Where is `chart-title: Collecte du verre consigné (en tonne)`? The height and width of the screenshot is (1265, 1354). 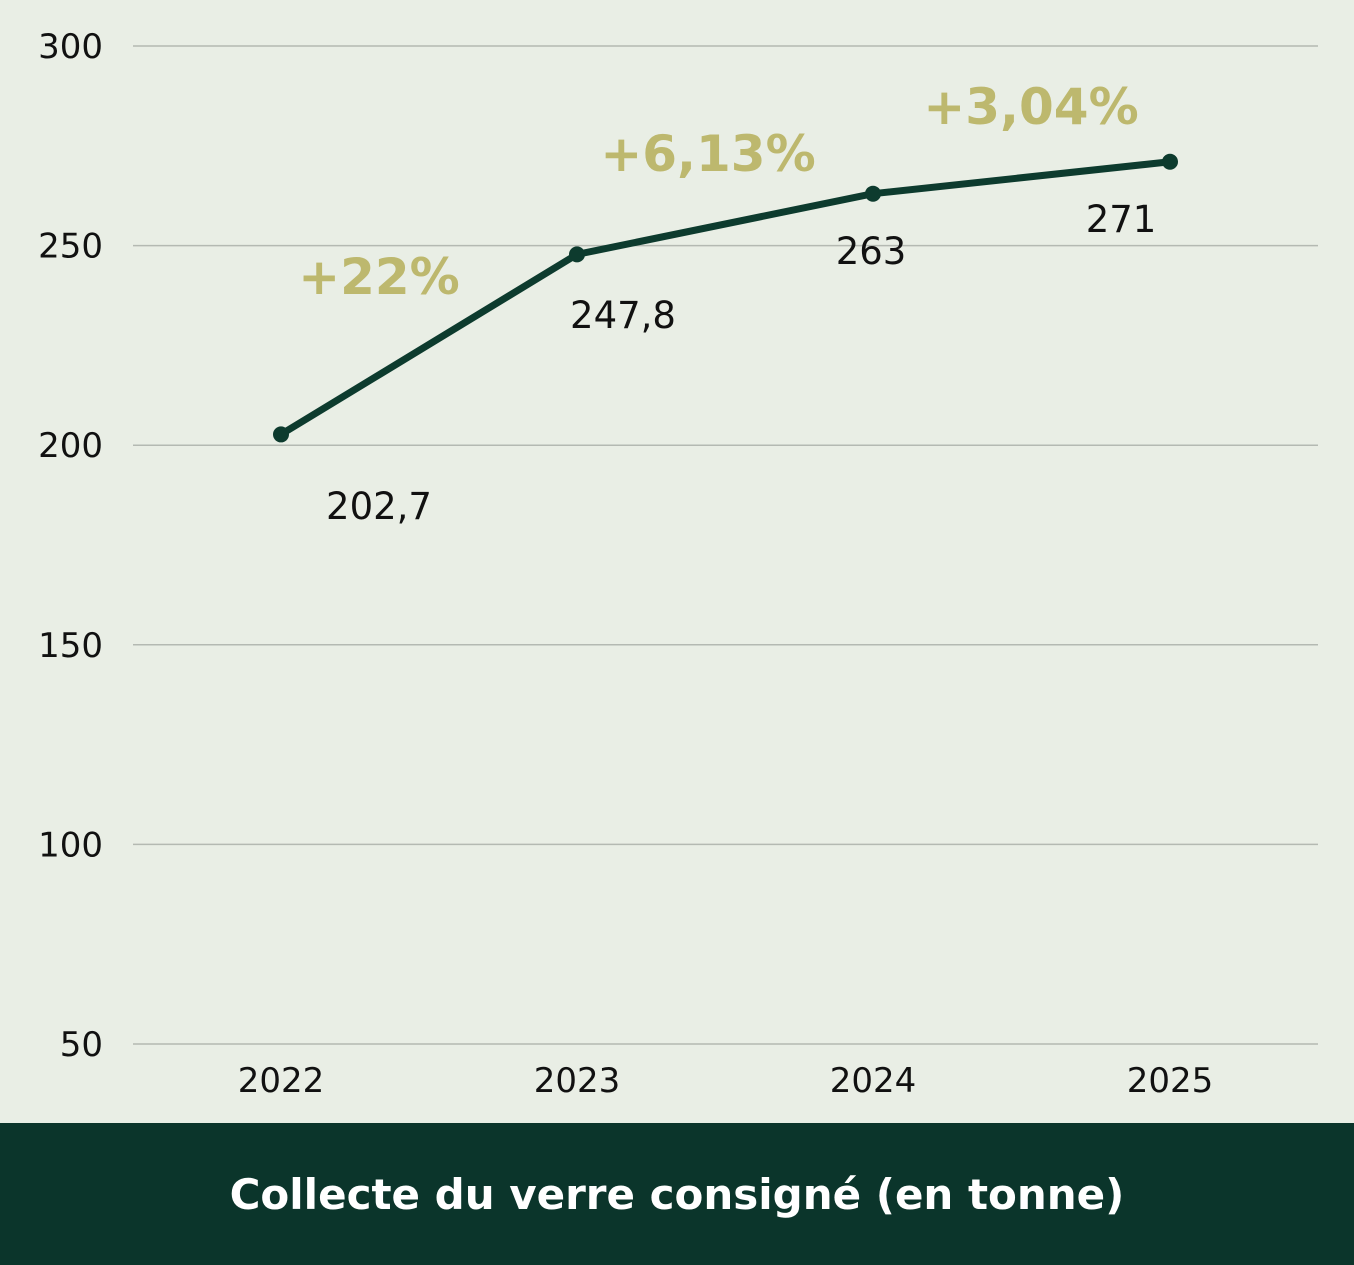
chart-title: Collecte du verre consigné (en tonne) is located at coordinates (677, 1194).